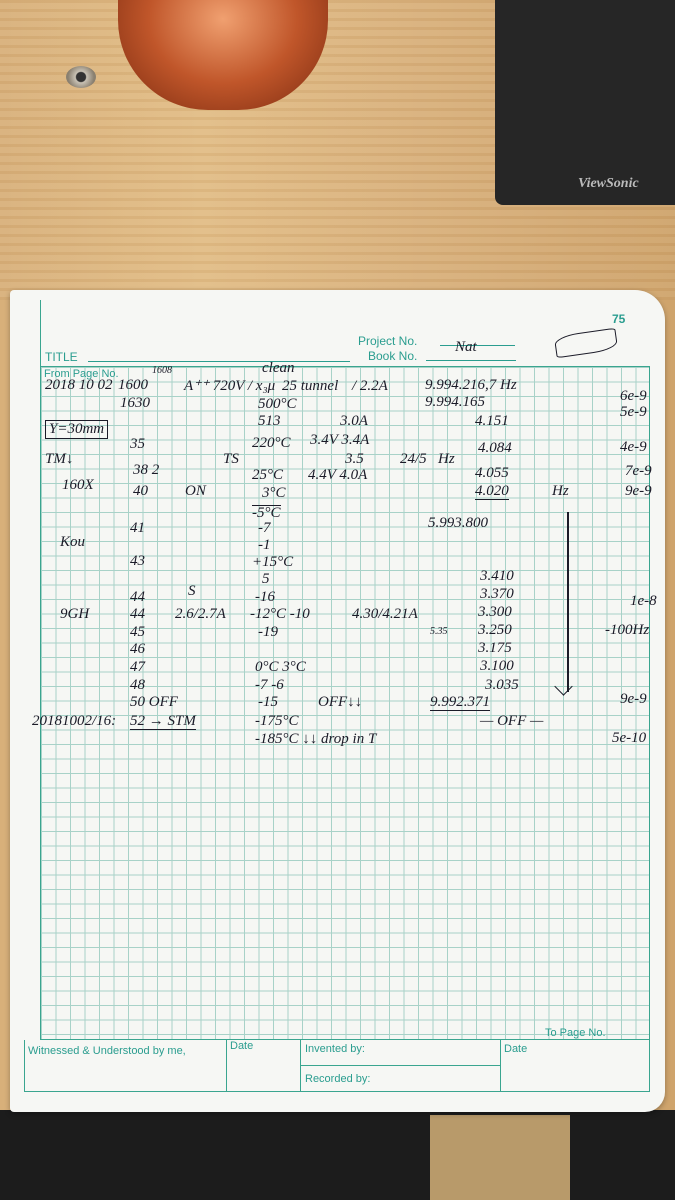 The image size is (675, 1200). Describe the element at coordinates (633, 396) in the screenshot. I see `handwritten-note: 6e-9` at that location.